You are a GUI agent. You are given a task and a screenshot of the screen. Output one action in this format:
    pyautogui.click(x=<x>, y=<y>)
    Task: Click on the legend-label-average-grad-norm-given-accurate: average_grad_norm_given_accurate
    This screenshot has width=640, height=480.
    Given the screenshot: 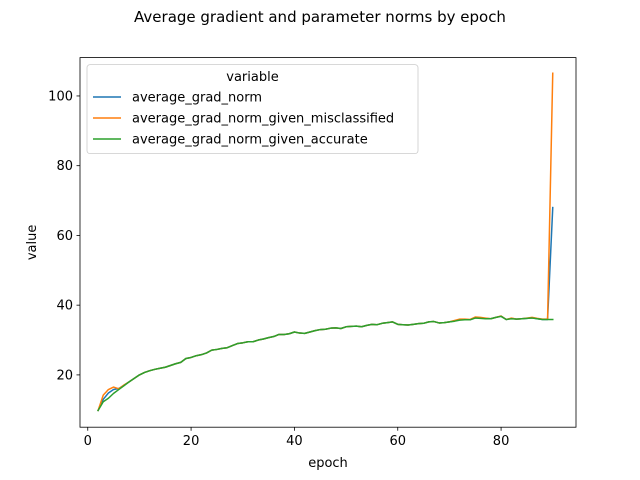 What is the action you would take?
    pyautogui.click(x=250, y=140)
    